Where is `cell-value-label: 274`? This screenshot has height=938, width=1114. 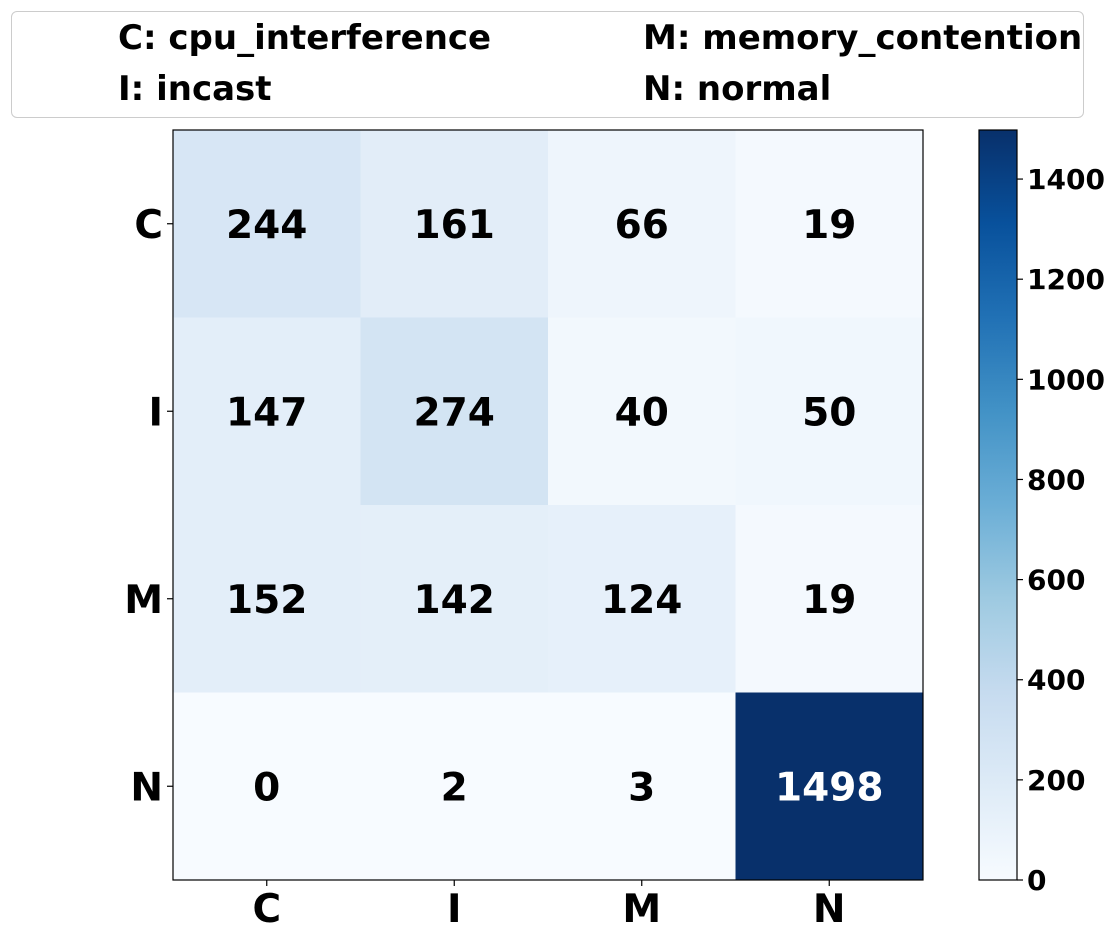 cell-value-label: 274 is located at coordinates (454, 412).